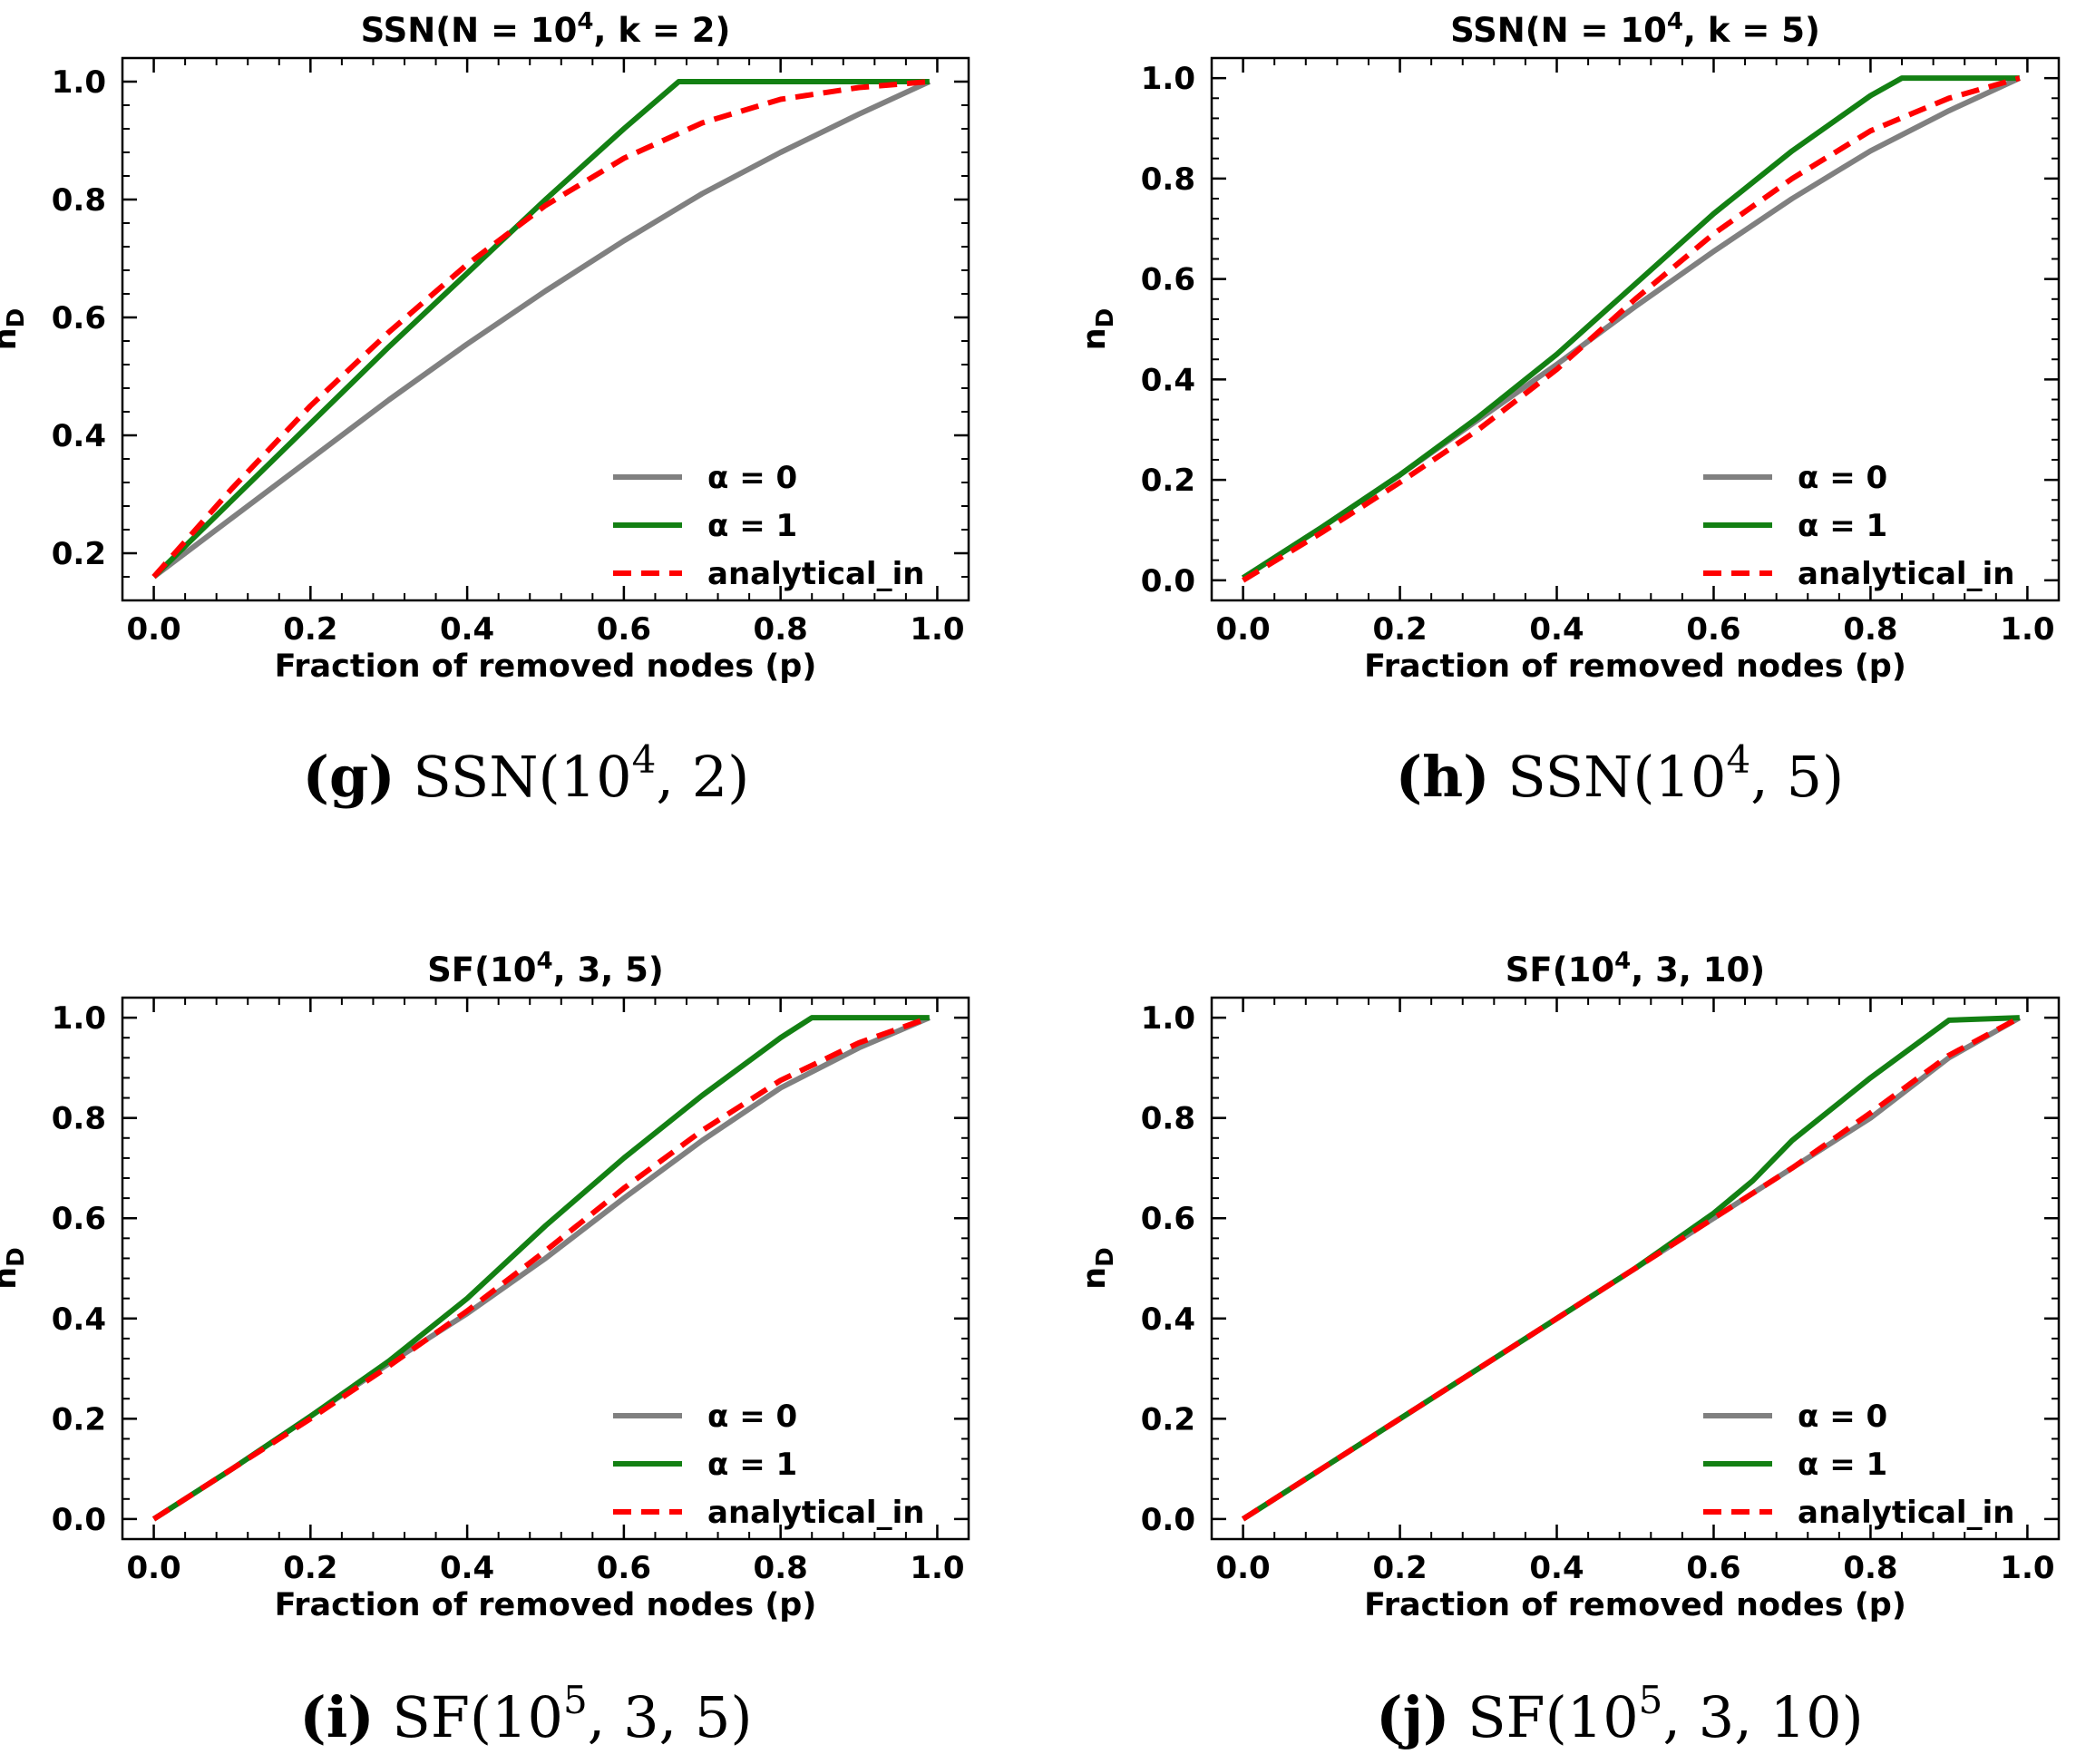 This screenshot has height=1764, width=2076. Describe the element at coordinates (661, 30) in the screenshot. I see `chart-title-rest: , k = 2)` at that location.